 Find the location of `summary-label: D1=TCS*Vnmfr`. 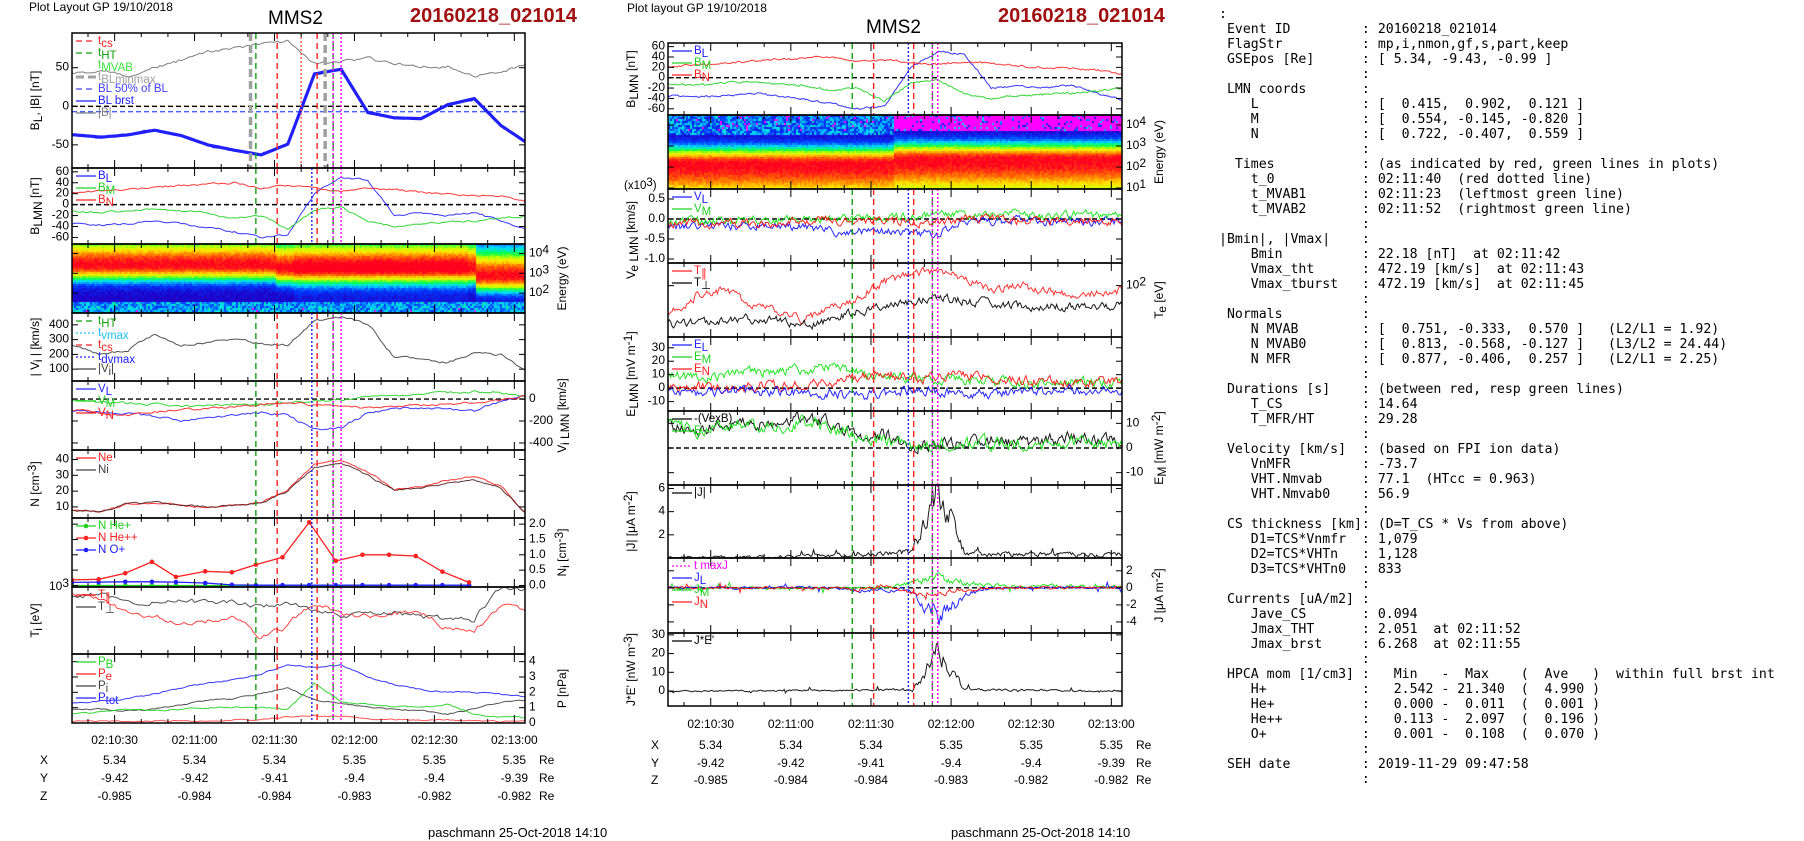

summary-label: D1=TCS*Vnmfr is located at coordinates (1283, 539).